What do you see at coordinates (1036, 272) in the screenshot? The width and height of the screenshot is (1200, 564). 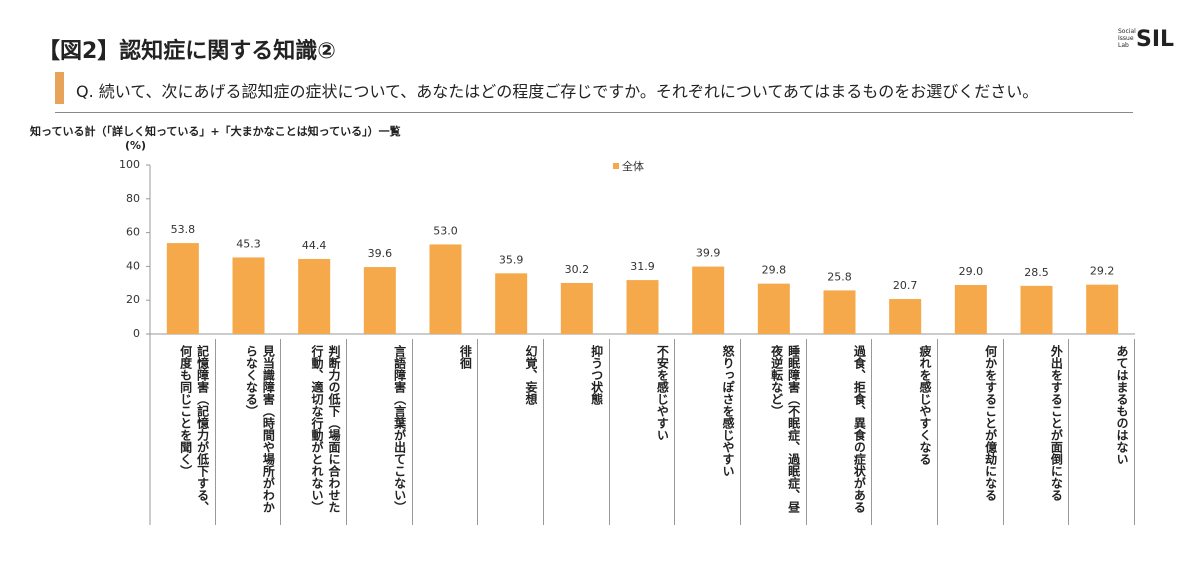 I see `value-label: 28.5` at bounding box center [1036, 272].